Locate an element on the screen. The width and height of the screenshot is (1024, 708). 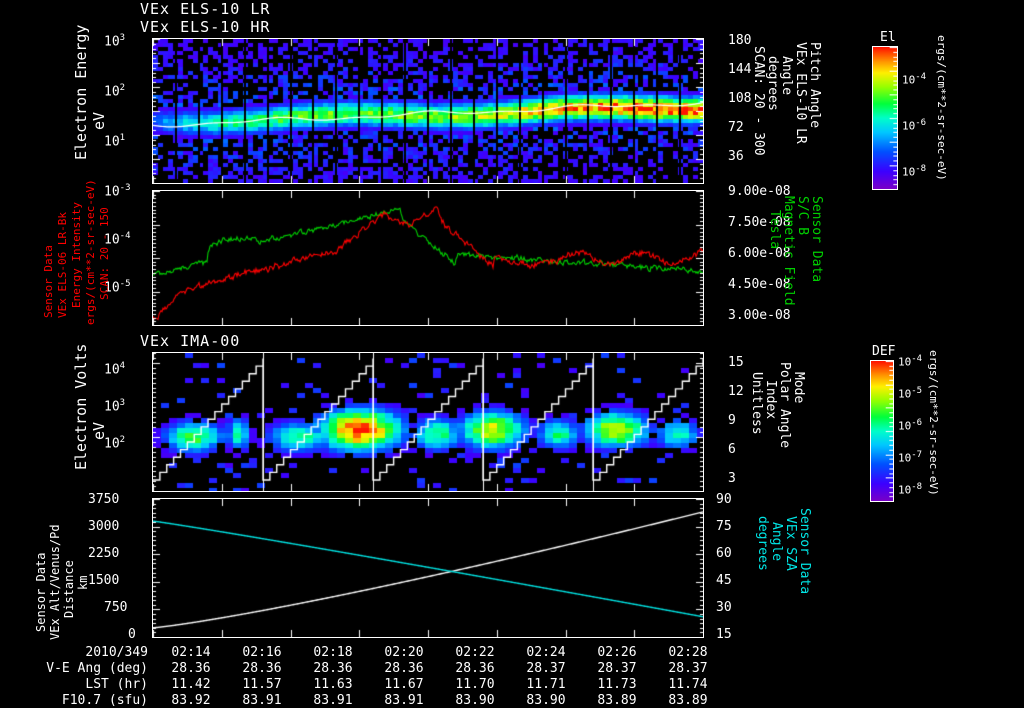
colorbar-def-tick-2: 10⁻⁶ is located at coordinates (910, 425).